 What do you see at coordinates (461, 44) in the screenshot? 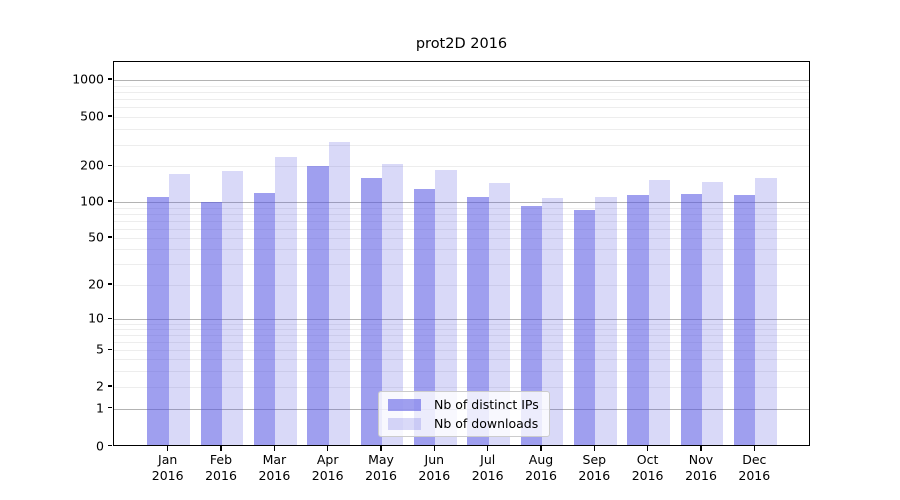
I see `chart-title: prot2D 2016` at bounding box center [461, 44].